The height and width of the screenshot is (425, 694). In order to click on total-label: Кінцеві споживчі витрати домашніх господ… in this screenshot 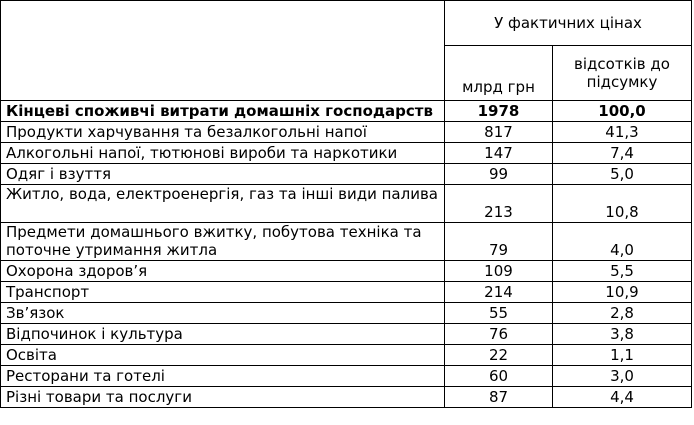, I will do `click(222, 111)`.